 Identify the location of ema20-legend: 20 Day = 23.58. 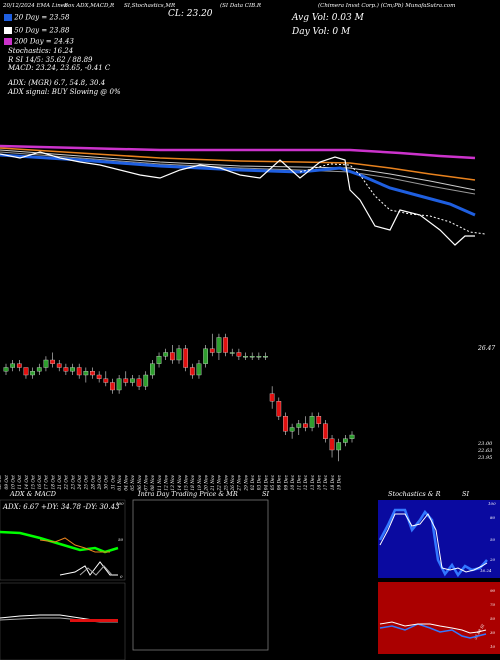
(36, 18).